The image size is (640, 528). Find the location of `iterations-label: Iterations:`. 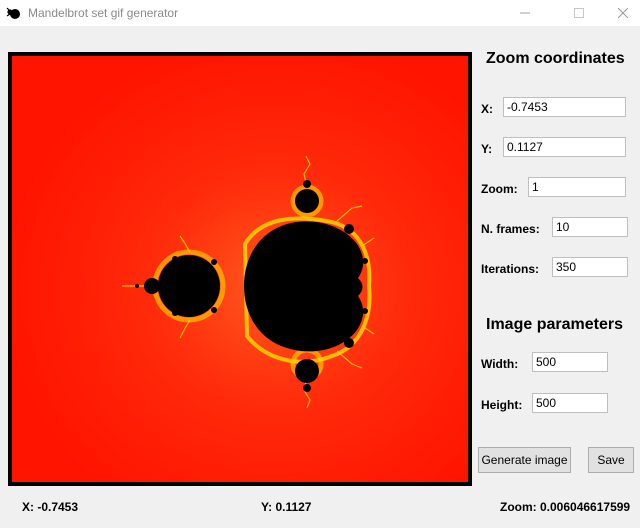

iterations-label: Iterations: is located at coordinates (510, 269).